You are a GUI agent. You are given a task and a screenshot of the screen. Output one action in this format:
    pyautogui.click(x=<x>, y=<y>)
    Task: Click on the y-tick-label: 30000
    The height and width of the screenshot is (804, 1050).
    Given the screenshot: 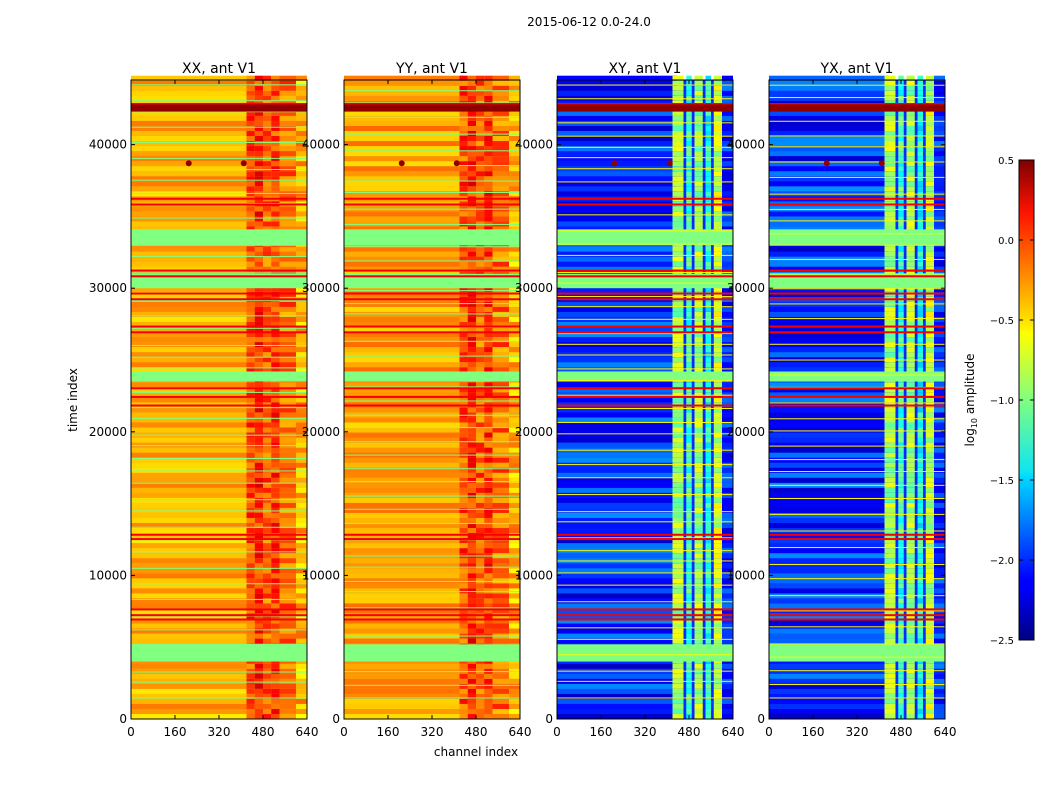 What is the action you would take?
    pyautogui.click(x=108, y=288)
    